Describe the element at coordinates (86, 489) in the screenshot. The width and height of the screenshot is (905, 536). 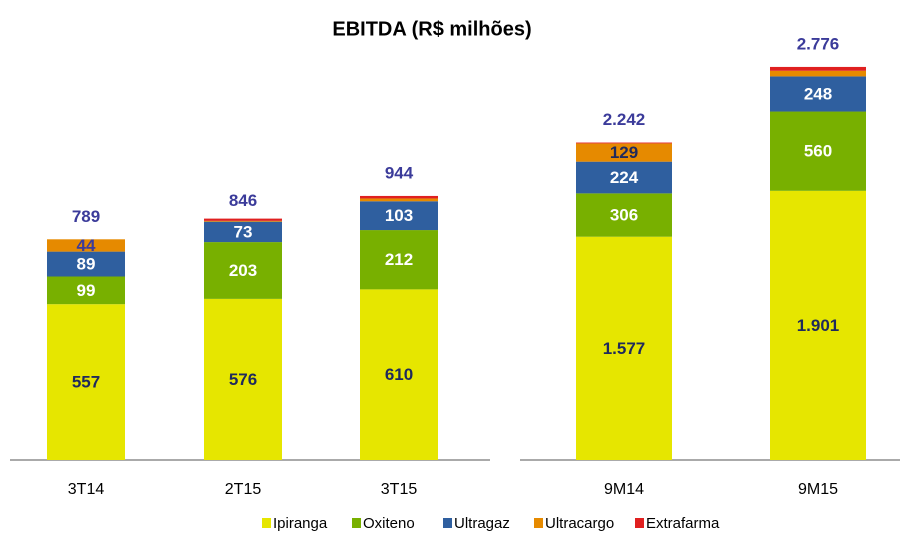
I see `x-tick-label: 3T14` at that location.